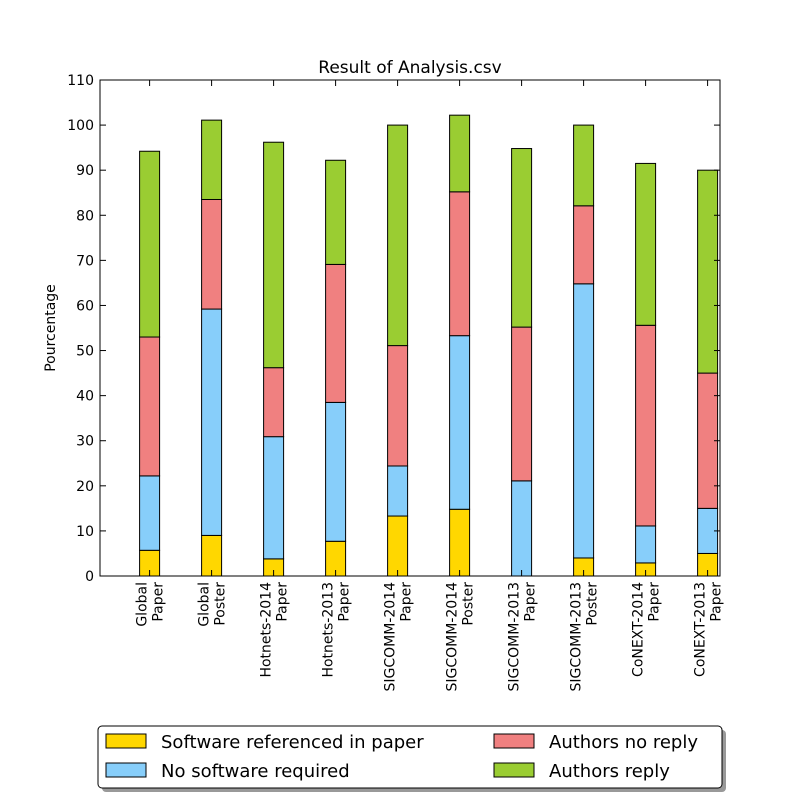 The width and height of the screenshot is (800, 800). What do you see at coordinates (85, 261) in the screenshot?
I see `y-tick-label: 70` at bounding box center [85, 261].